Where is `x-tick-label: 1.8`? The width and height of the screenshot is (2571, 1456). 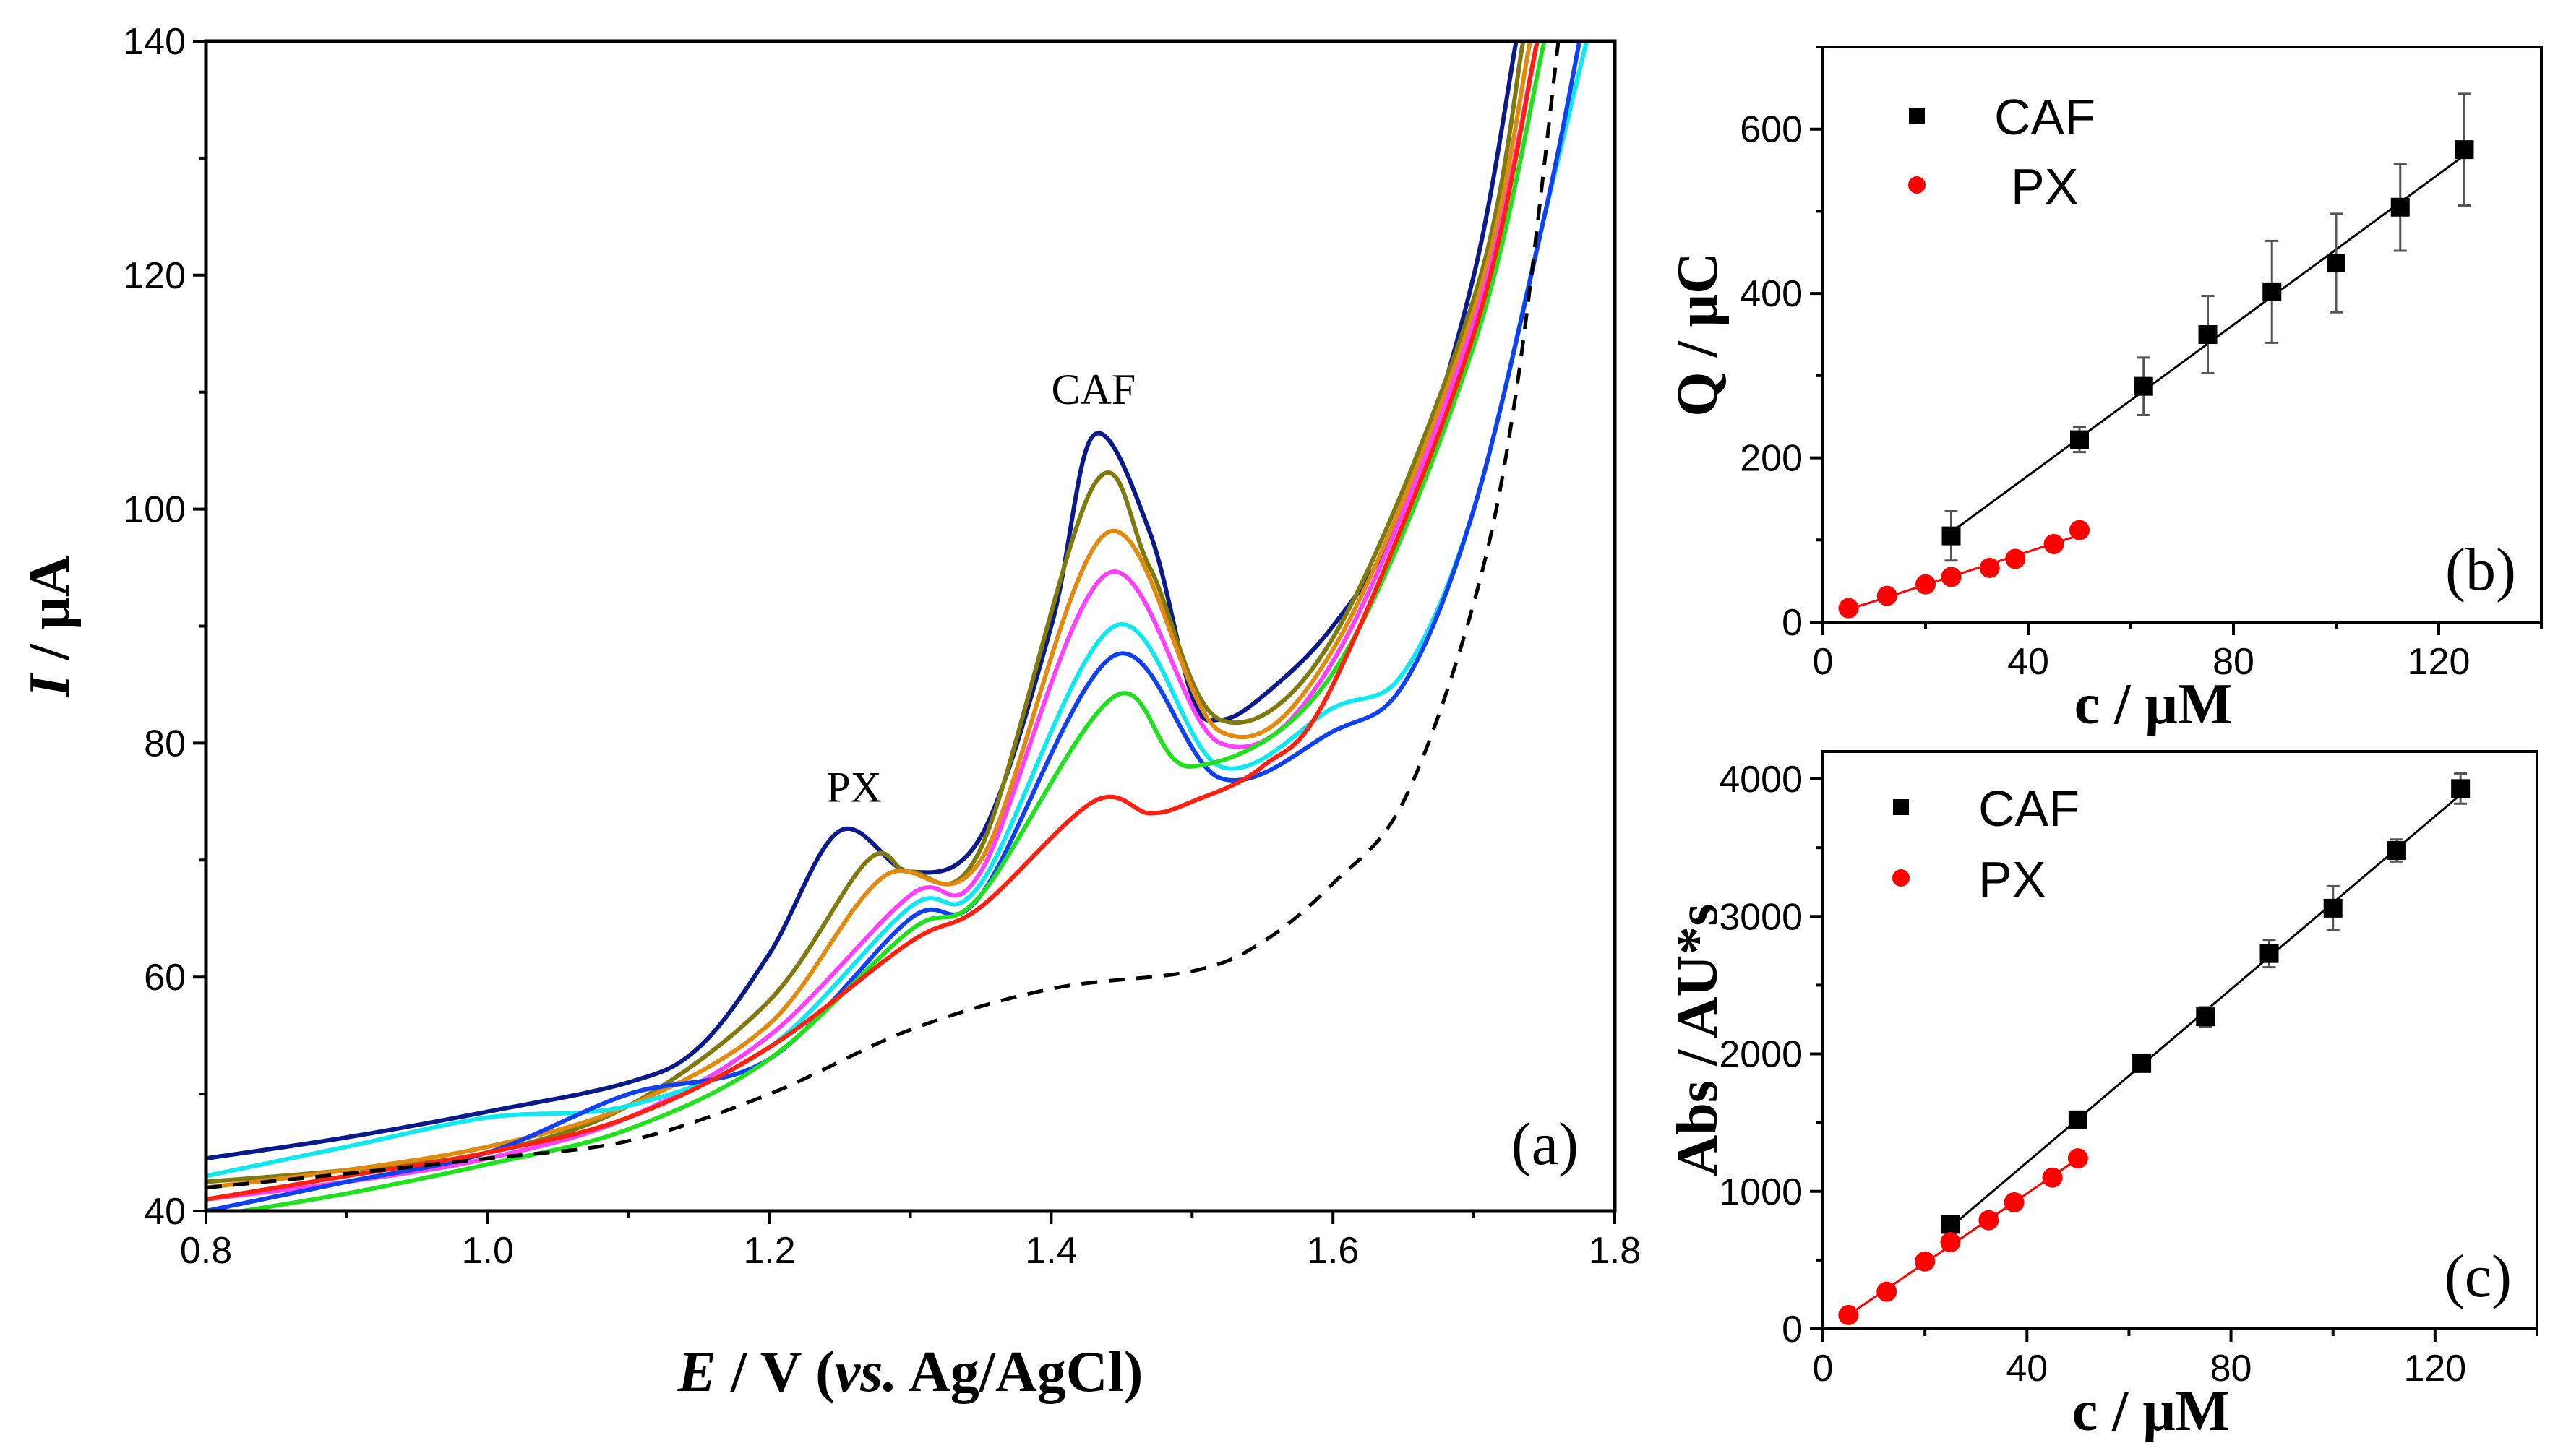
x-tick-label: 1.8 is located at coordinates (1615, 1251).